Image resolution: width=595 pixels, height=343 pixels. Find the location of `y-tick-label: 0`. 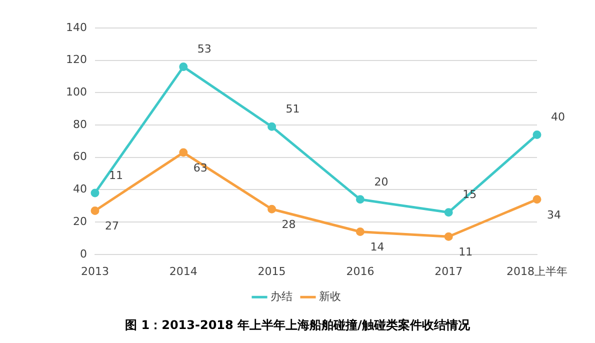

y-tick-label: 0 is located at coordinates (83, 253).